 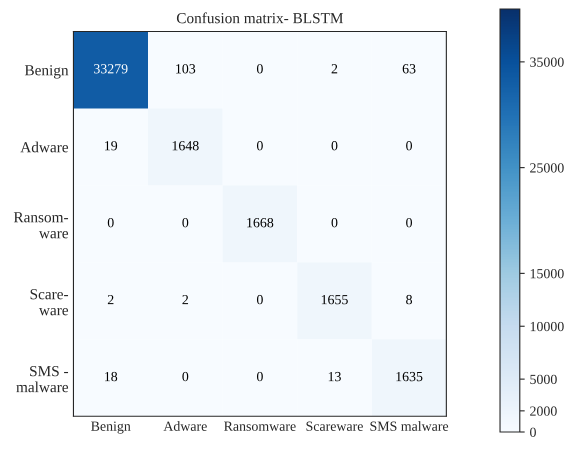 What do you see at coordinates (185, 426) in the screenshot?
I see `x-tick-label: Adware` at bounding box center [185, 426].